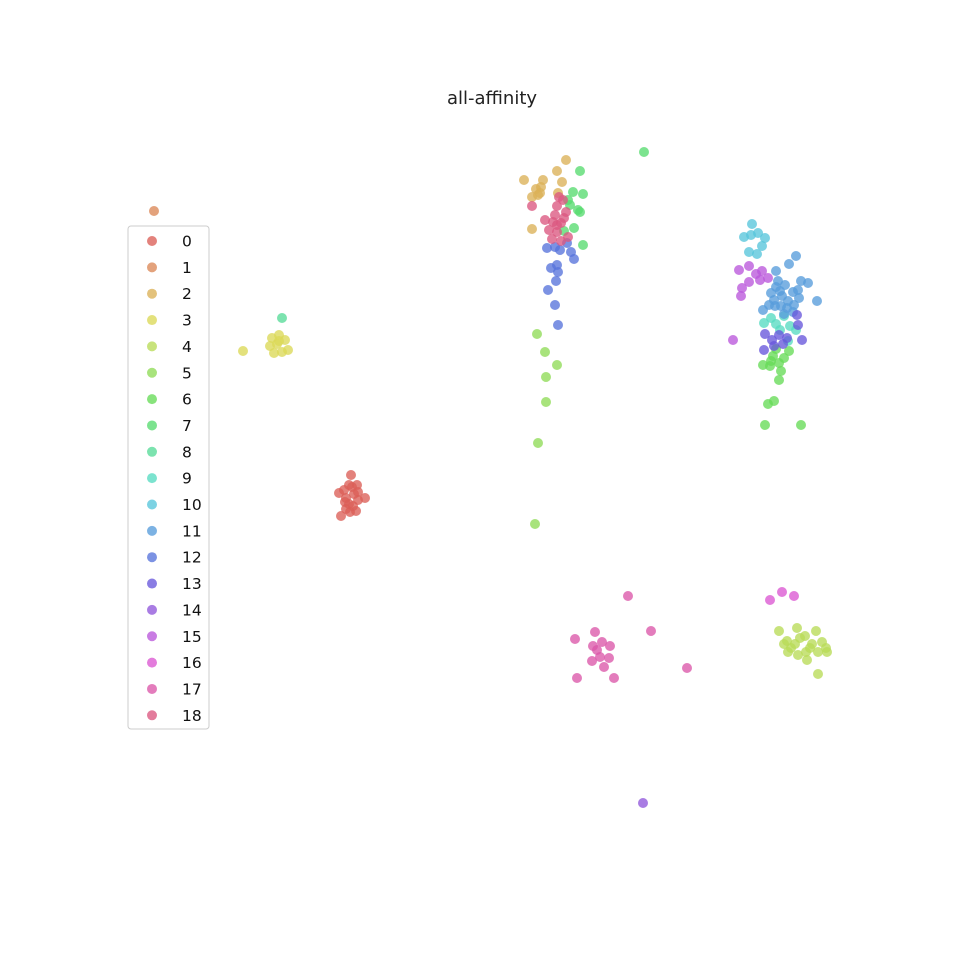 The width and height of the screenshot is (960, 960). I want to click on chart-title: all-affinity, so click(492, 98).